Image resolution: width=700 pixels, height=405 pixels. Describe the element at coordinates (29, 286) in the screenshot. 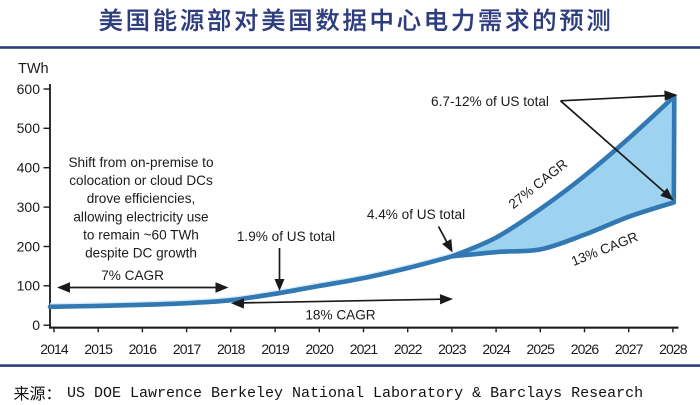

I see `svg-text: 100` at that location.